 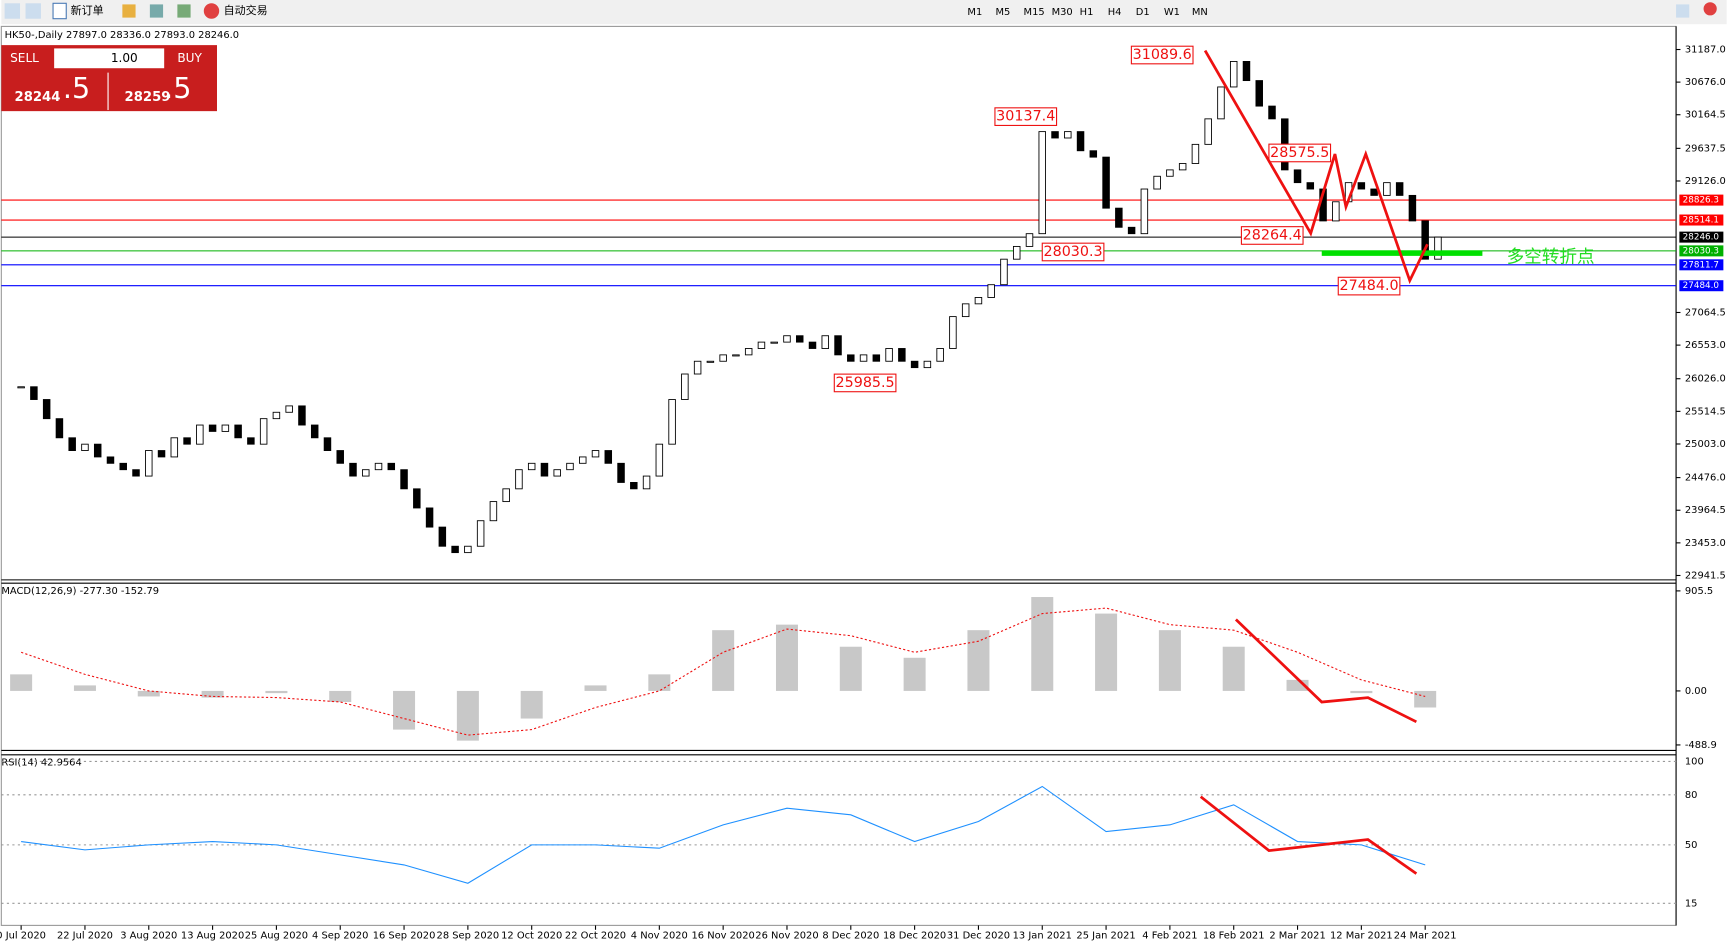 I want to click on sell-price: 28244, so click(x=38, y=97).